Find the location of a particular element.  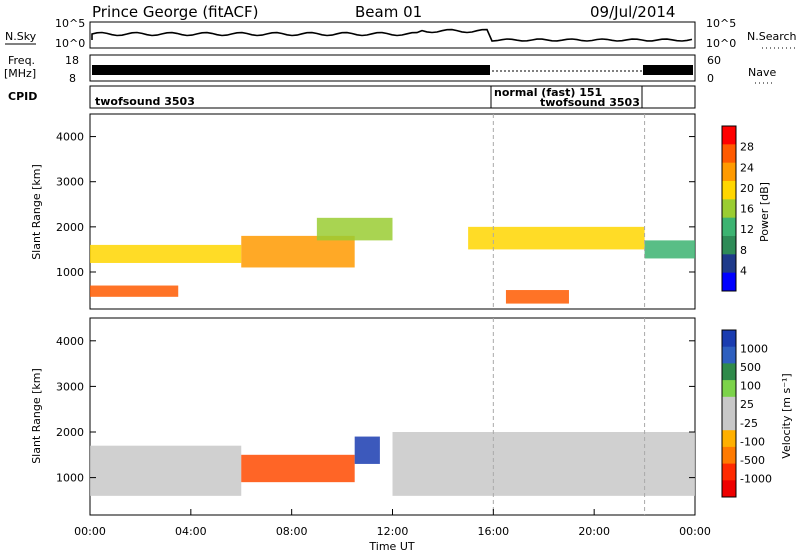

nsky-tick-bottom: 10^0 is located at coordinates (70, 43).